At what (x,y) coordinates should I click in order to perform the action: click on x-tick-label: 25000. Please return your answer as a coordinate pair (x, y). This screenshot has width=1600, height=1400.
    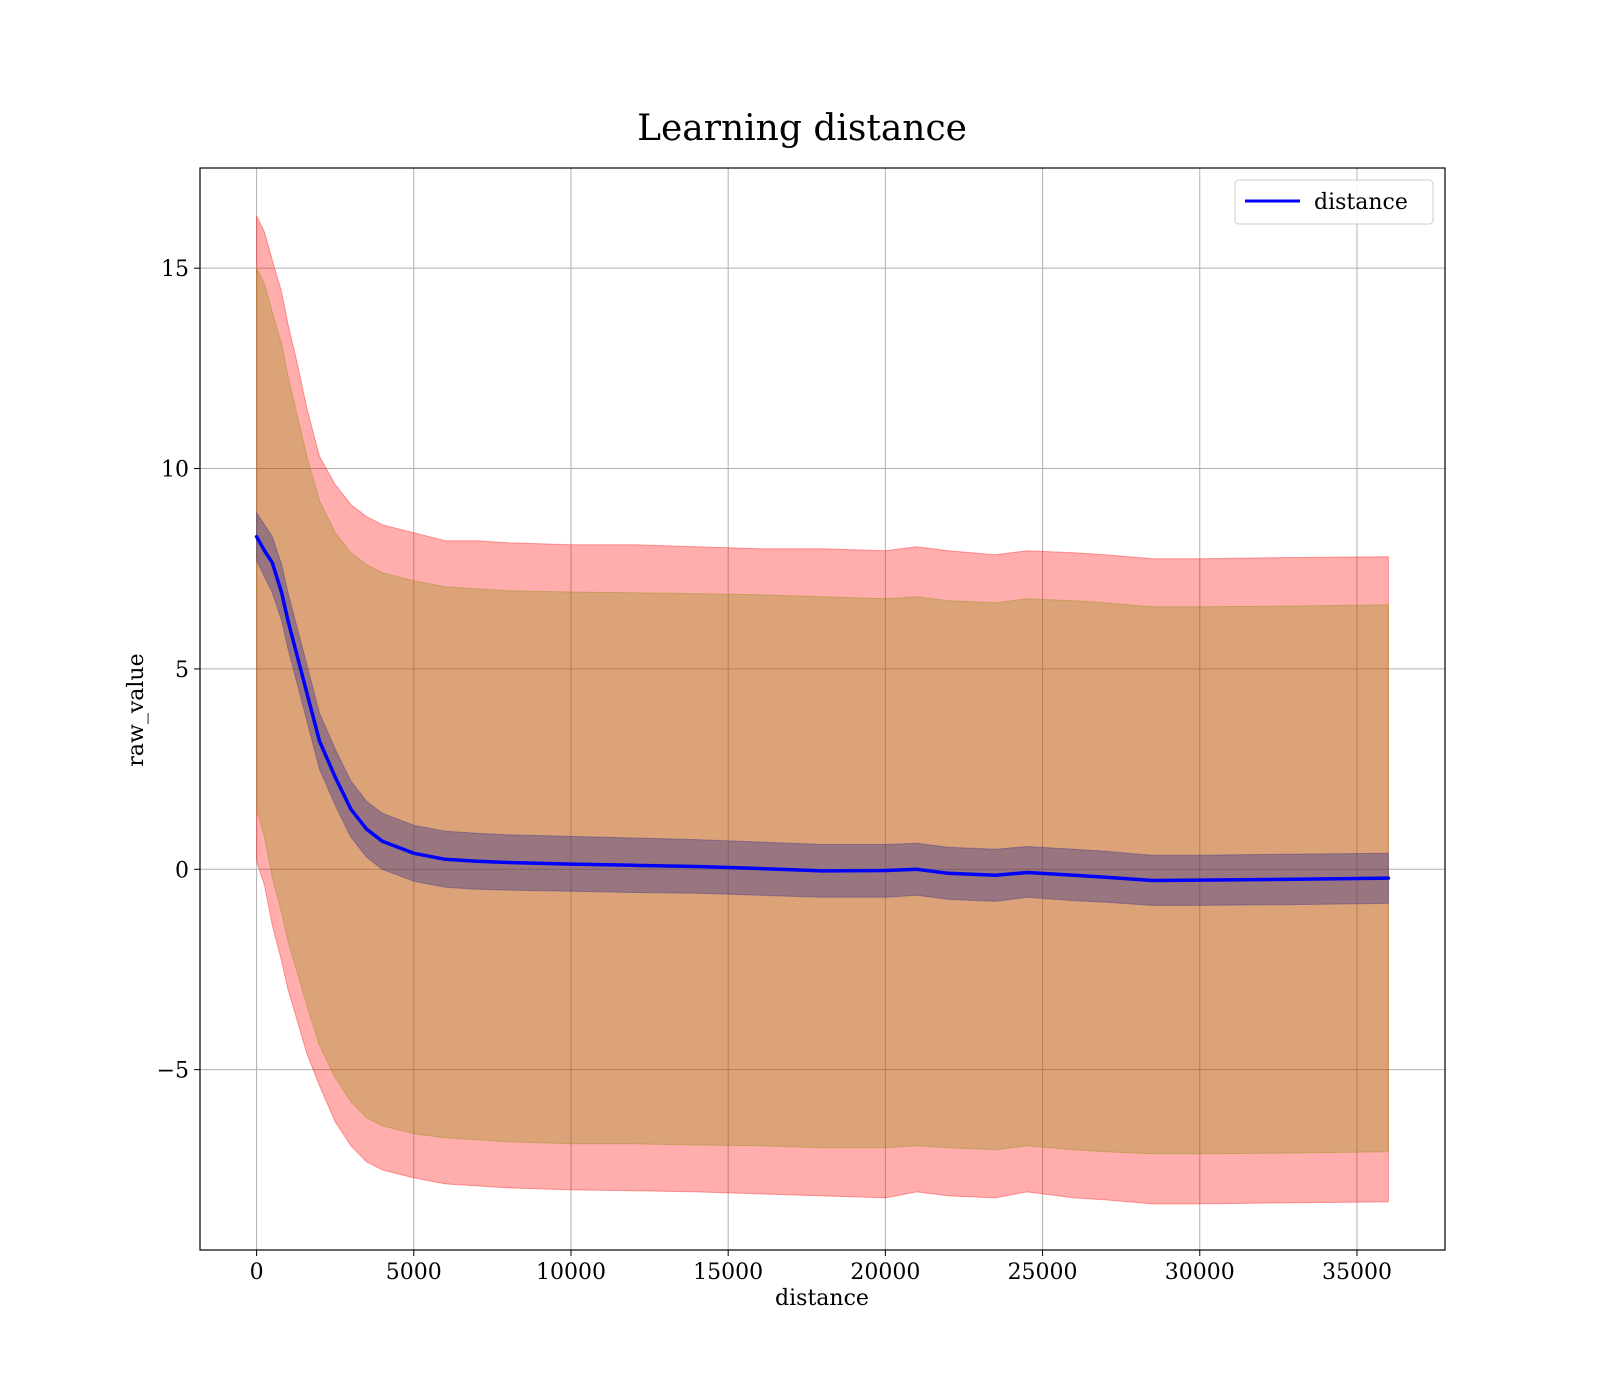
    Looking at the image, I should click on (1043, 1272).